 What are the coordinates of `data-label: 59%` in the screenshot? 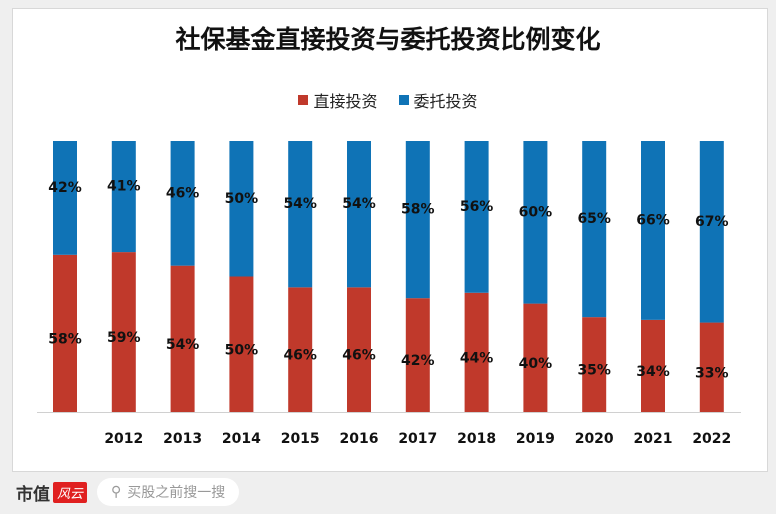 It's located at (124, 338).